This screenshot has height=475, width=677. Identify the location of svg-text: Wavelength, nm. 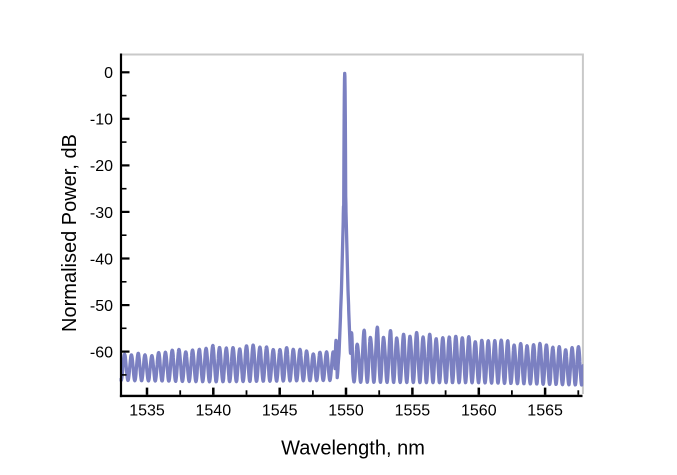
(353, 449).